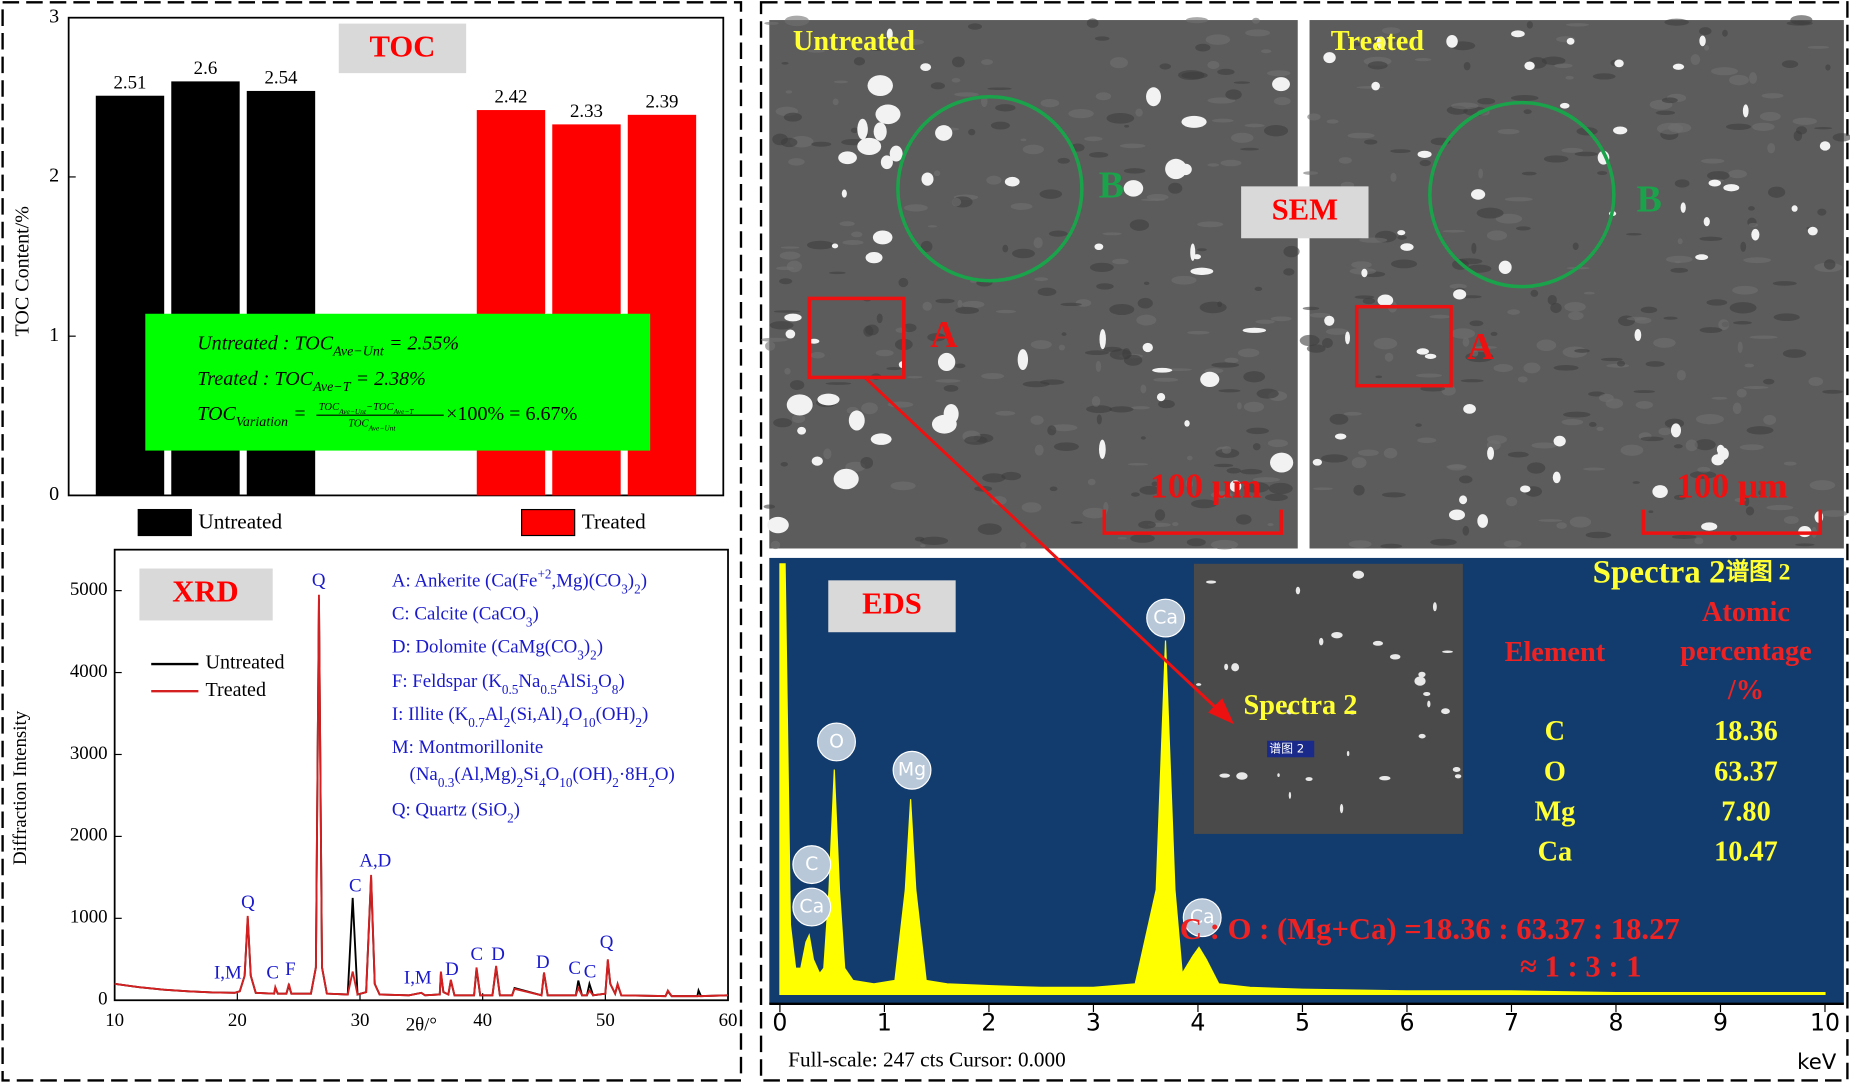 This screenshot has height=1084, width=1850. I want to click on y-tick-label: 0, so click(54, 494).